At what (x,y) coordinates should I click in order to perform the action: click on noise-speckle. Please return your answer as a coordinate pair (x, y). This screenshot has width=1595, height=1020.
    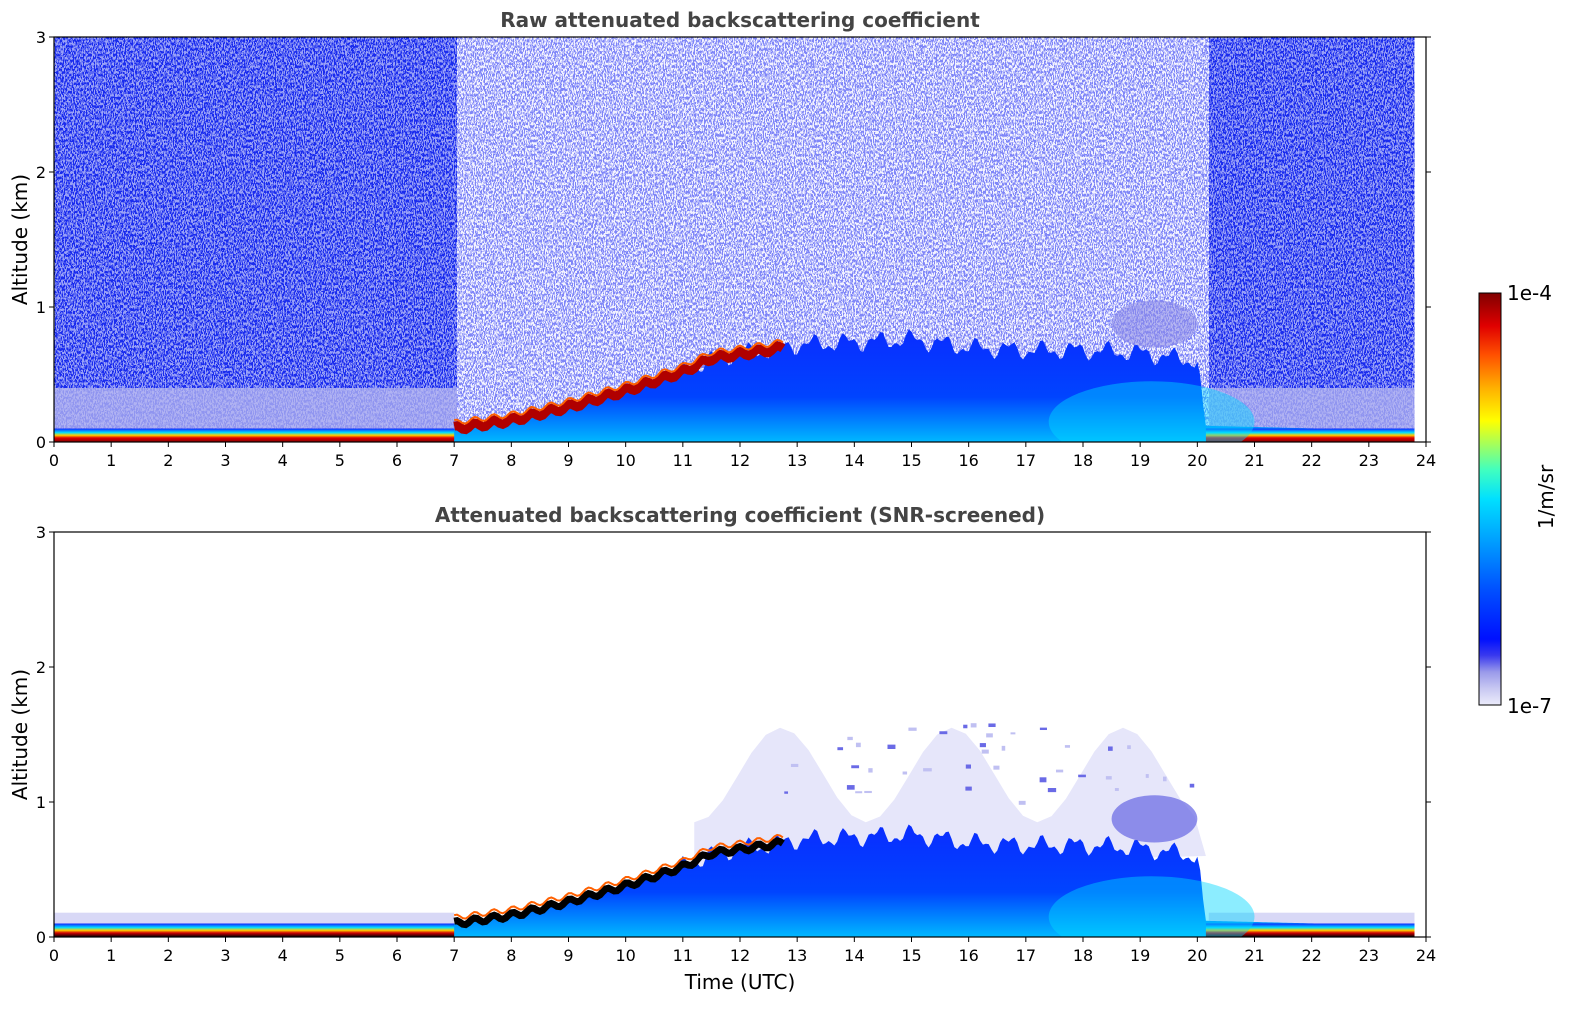
    Looking at the image, I should click on (1311, 239).